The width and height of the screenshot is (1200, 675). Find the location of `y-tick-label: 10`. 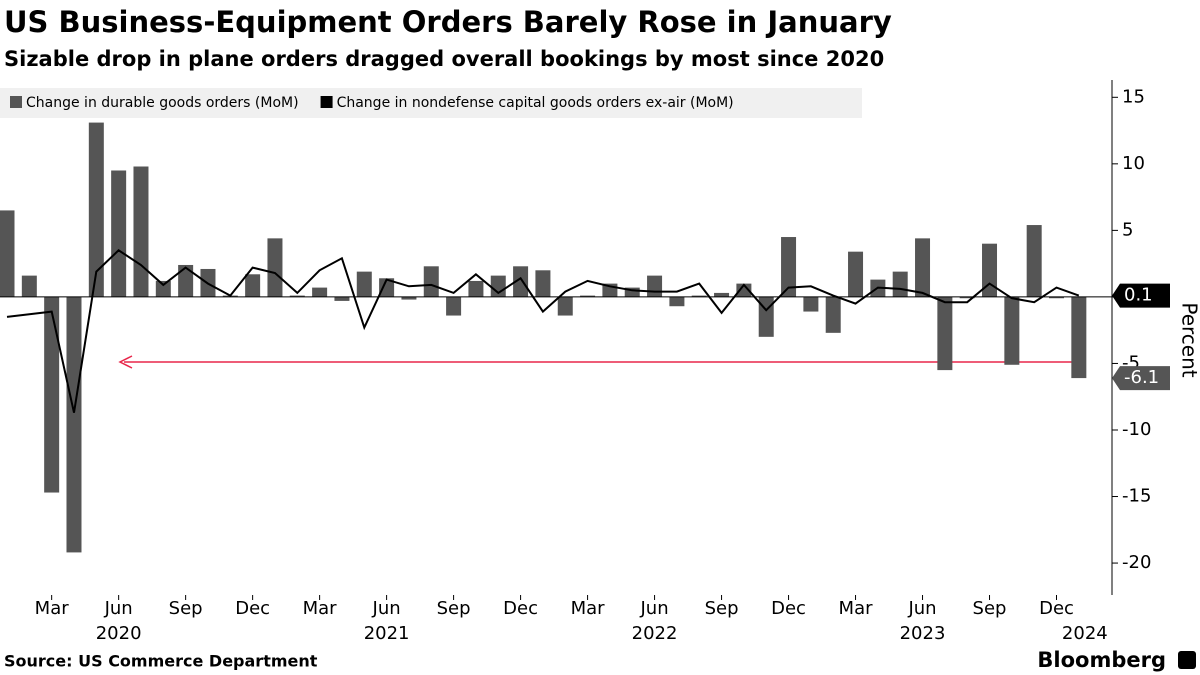

y-tick-label: 10 is located at coordinates (1133, 163).